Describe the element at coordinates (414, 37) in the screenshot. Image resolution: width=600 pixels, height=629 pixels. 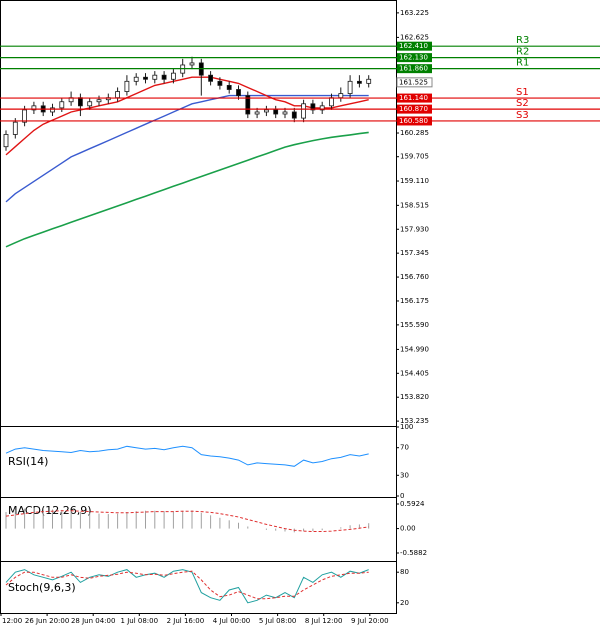
I see `y-tick-label: 162.625` at that location.